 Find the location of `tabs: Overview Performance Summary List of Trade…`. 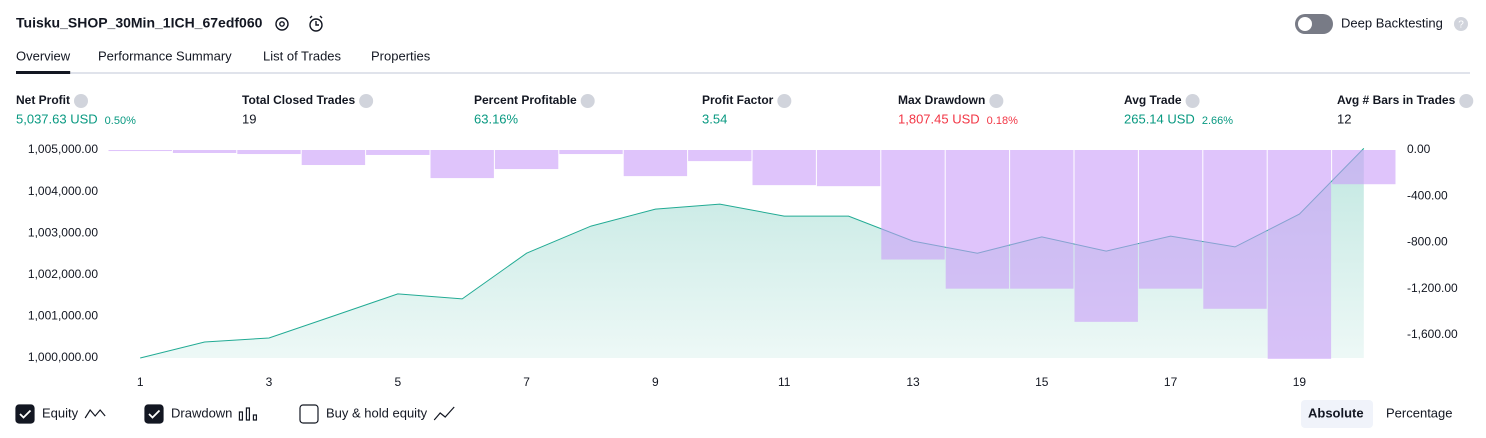

tabs: Overview Performance Summary List of Trade… is located at coordinates (223, 61).